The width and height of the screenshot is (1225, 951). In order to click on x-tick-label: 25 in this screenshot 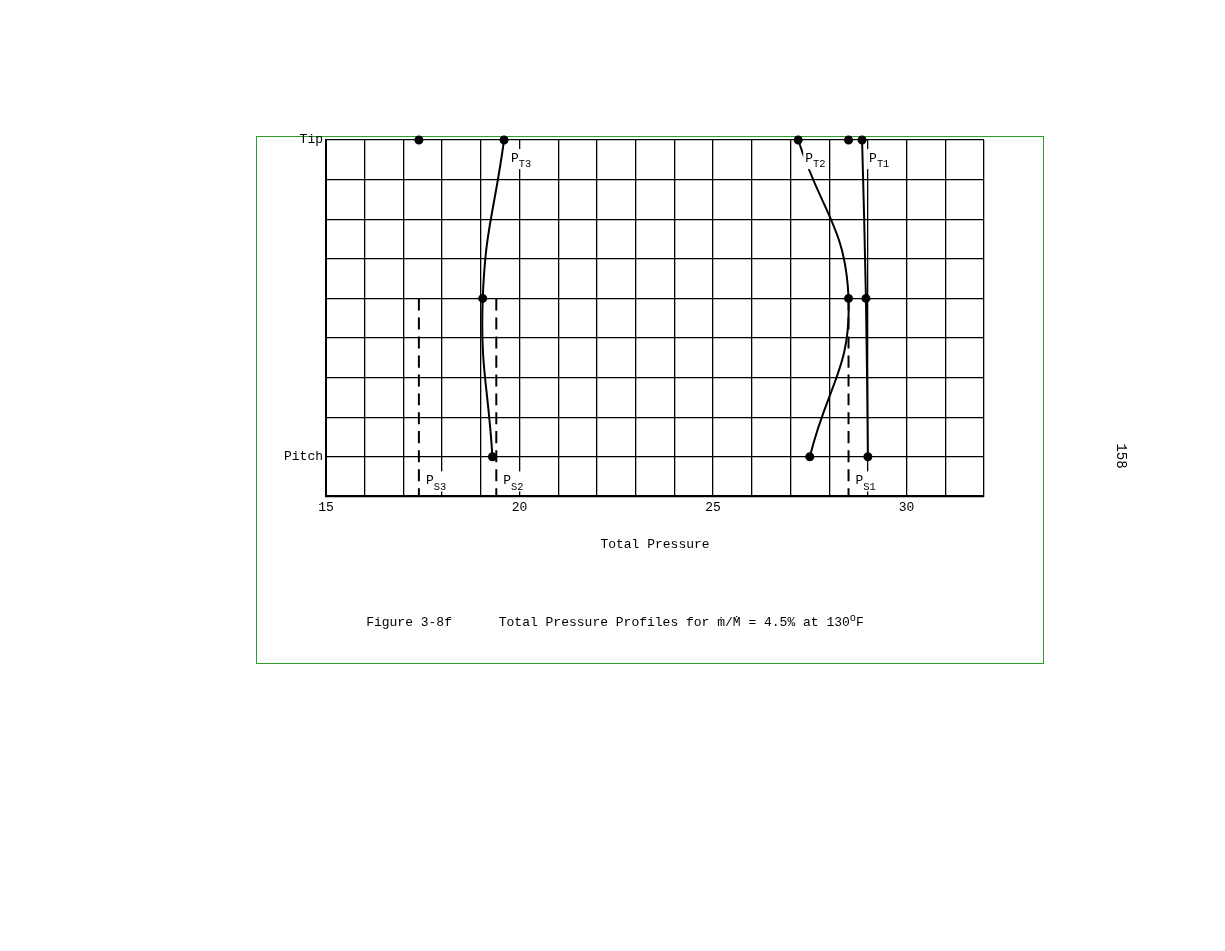, I will do `click(713, 507)`.